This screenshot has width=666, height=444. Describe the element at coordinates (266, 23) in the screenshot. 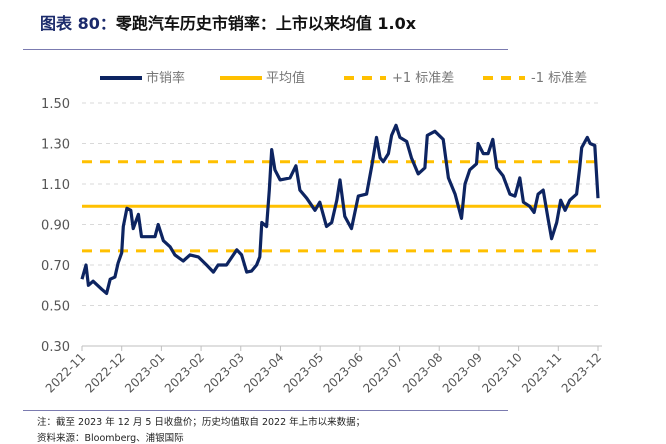

I see `figure-title-text: 零跑汽车历史市销率：上市以来均值 1.0x` at that location.